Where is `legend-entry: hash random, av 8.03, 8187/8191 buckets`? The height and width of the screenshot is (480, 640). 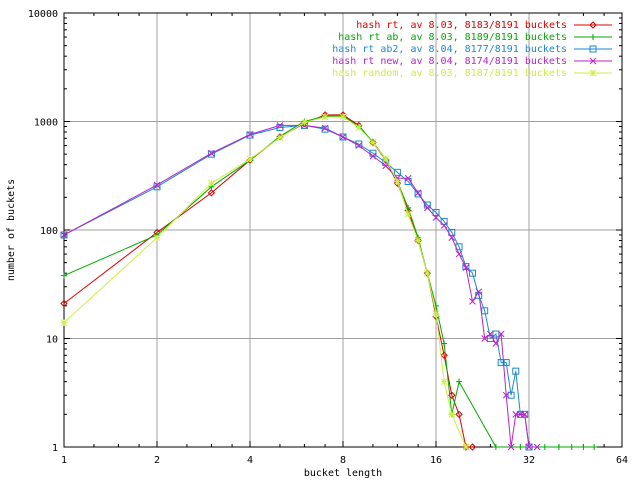 legend-entry: hash random, av 8.03, 8187/8191 buckets is located at coordinates (472, 73).